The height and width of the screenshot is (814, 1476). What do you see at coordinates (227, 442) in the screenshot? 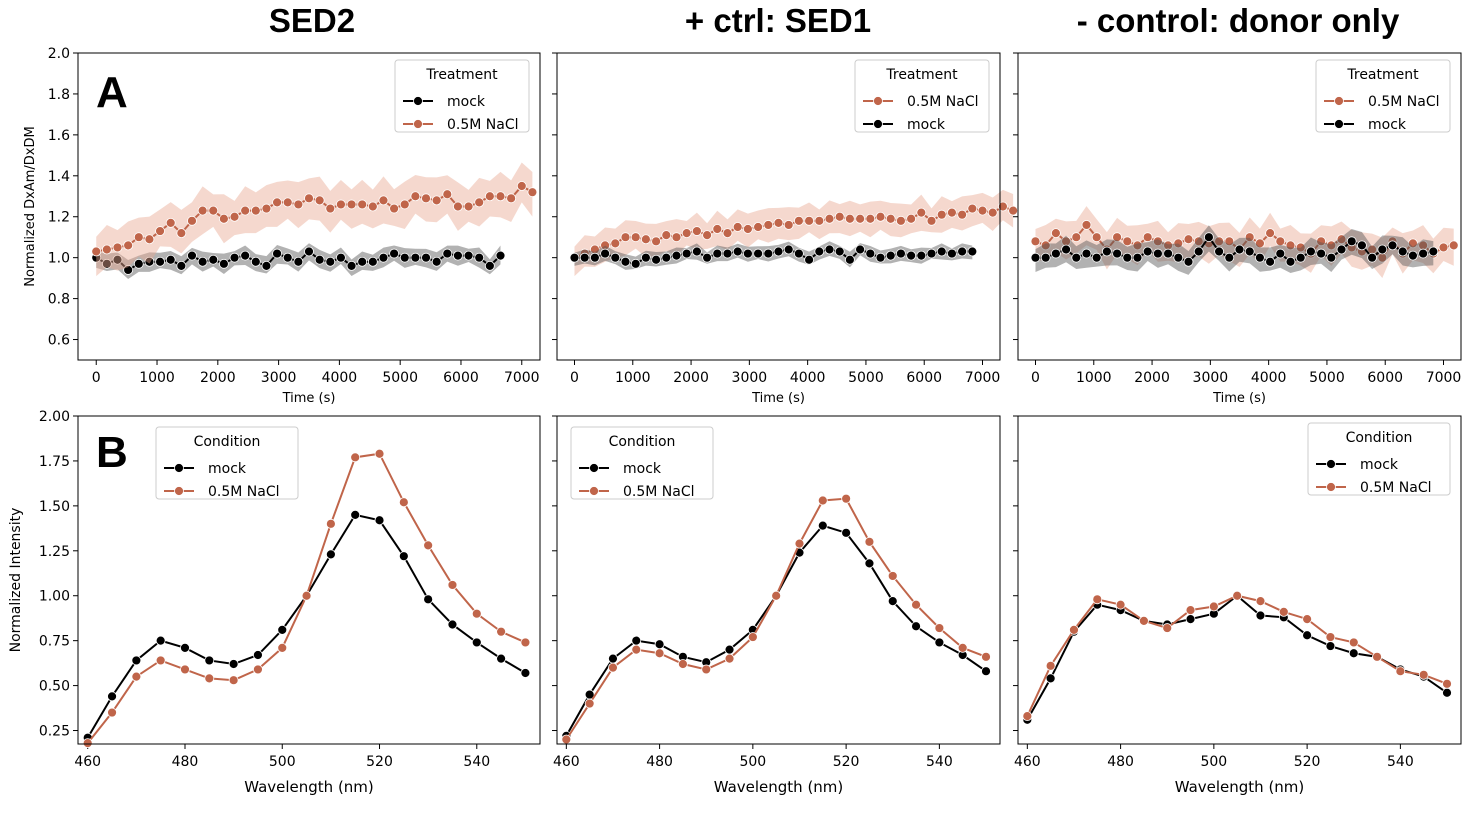
I see `legend-title: Condition` at bounding box center [227, 442].